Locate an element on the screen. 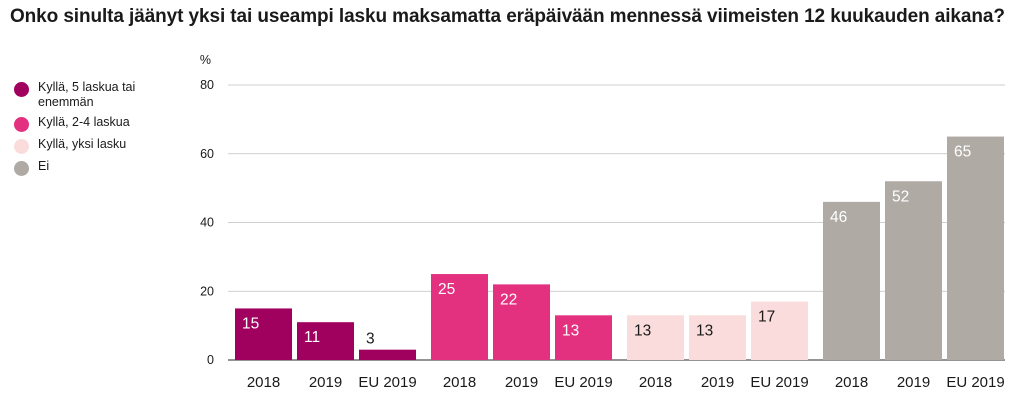 The height and width of the screenshot is (400, 1013). data-label: 3 is located at coordinates (370, 339).